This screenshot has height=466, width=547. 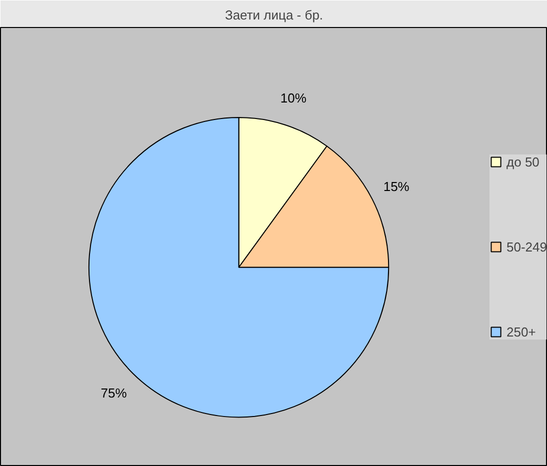 I want to click on data-label: 75%, so click(x=114, y=393).